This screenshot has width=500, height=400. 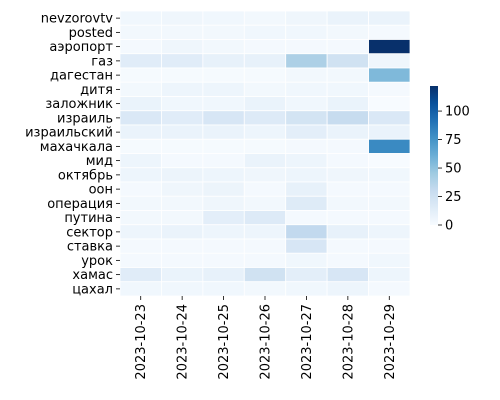 What do you see at coordinates (97, 261) in the screenshot?
I see `y-tick-label: урок` at bounding box center [97, 261].